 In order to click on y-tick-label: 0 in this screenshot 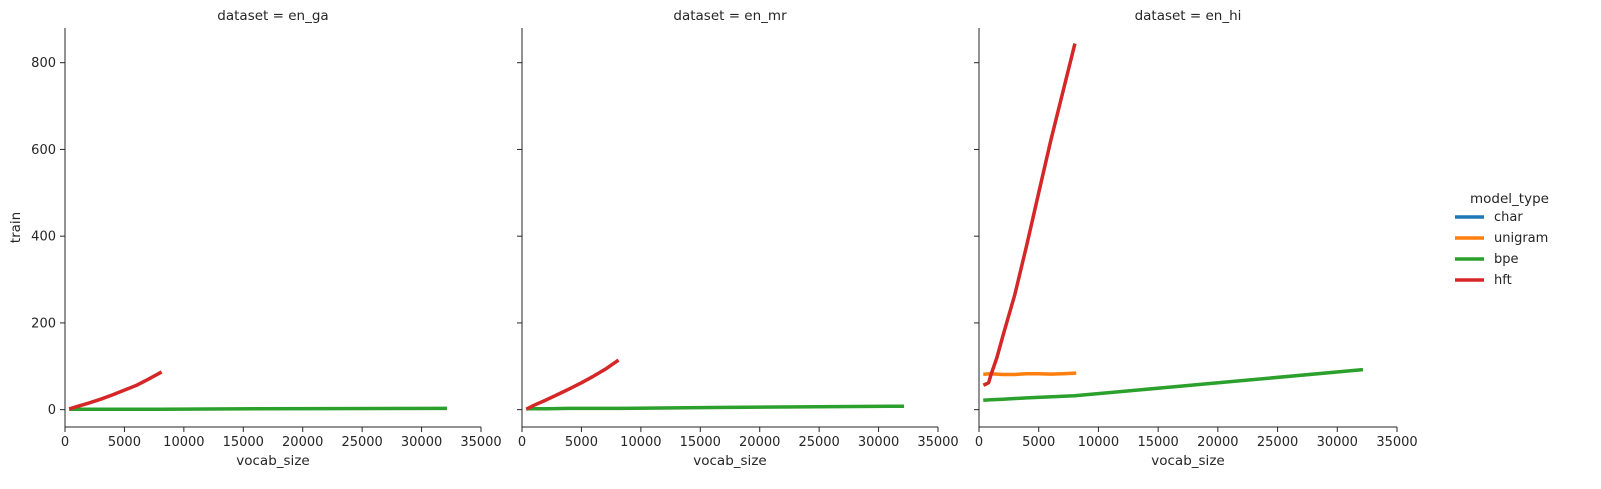, I will do `click(52, 410)`.